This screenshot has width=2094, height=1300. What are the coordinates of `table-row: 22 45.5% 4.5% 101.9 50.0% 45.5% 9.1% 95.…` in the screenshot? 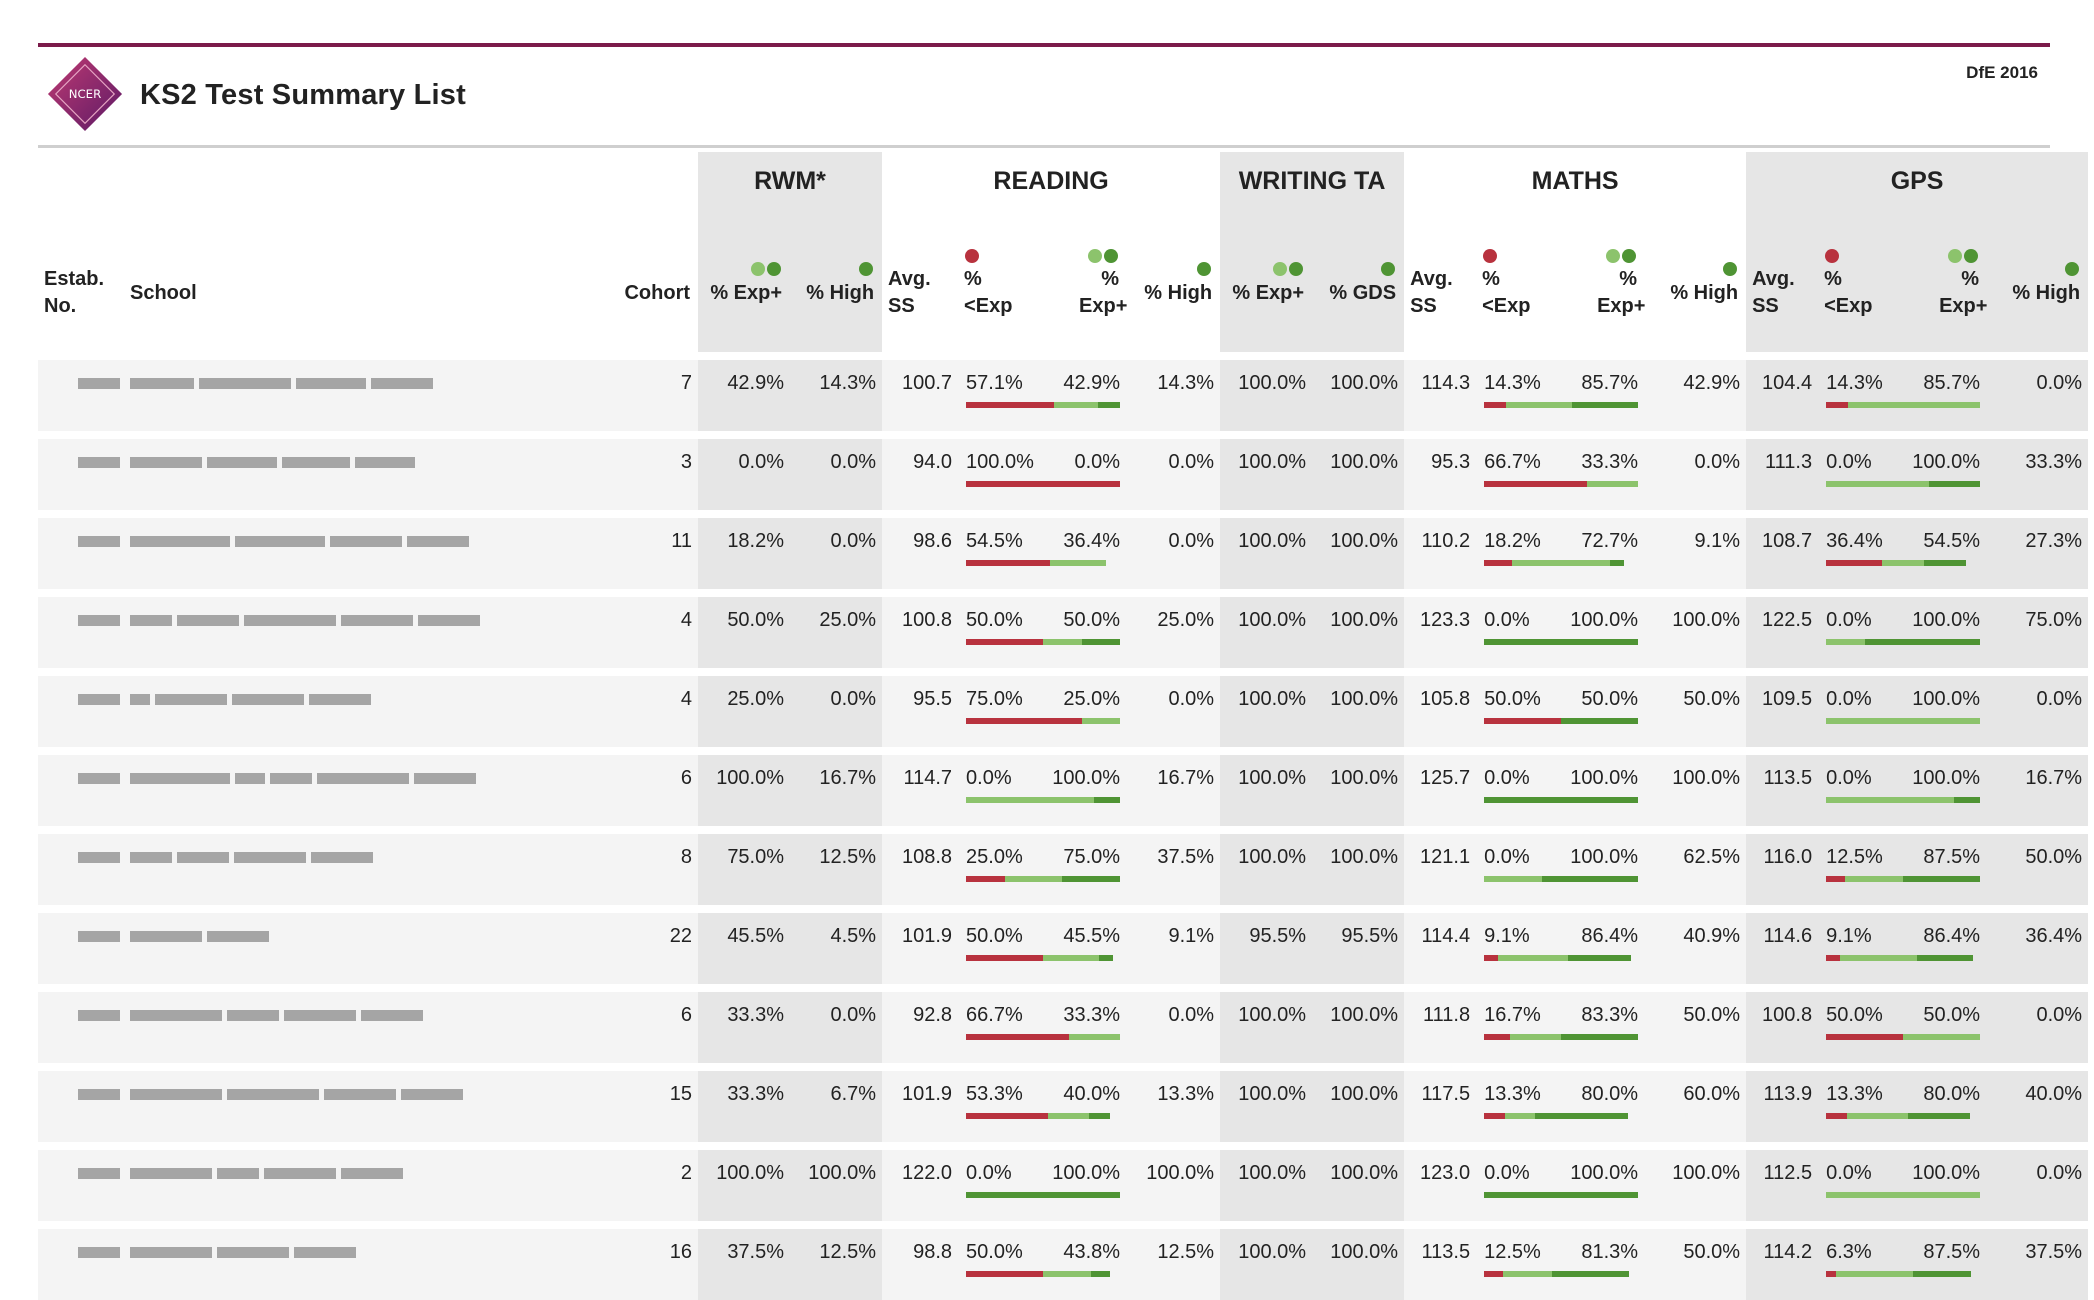 It's located at (1063, 948).